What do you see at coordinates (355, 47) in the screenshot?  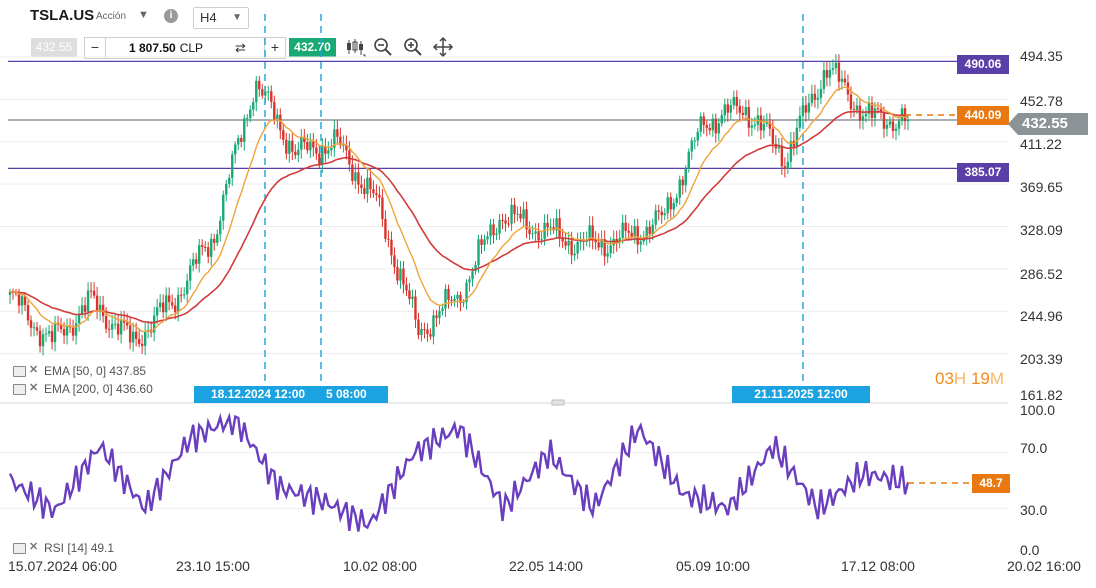 I see `candles-icon` at bounding box center [355, 47].